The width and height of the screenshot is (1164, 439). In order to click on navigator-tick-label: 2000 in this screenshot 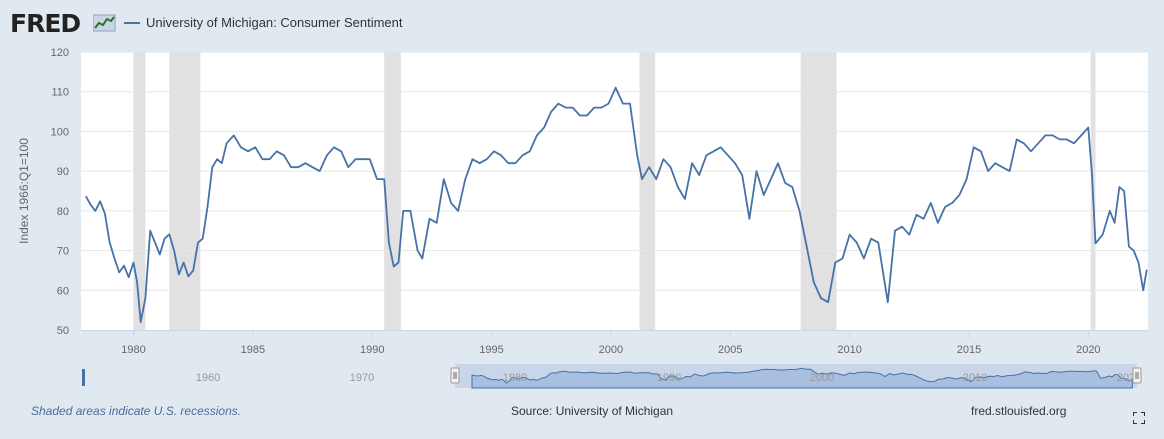, I will do `click(822, 378)`.